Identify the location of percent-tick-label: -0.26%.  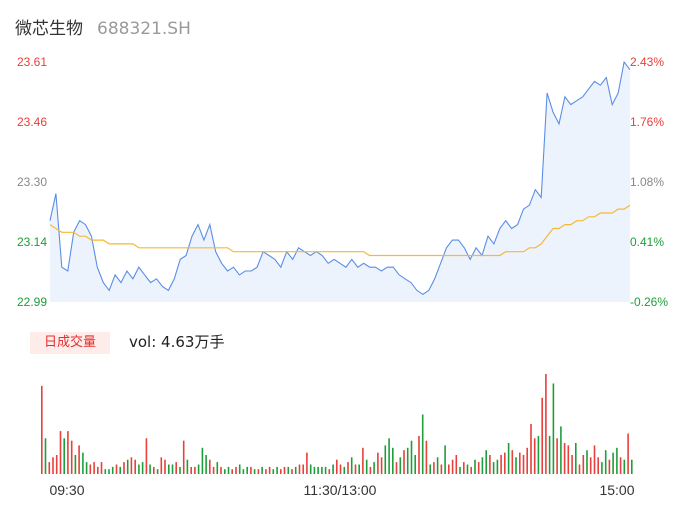
(649, 302).